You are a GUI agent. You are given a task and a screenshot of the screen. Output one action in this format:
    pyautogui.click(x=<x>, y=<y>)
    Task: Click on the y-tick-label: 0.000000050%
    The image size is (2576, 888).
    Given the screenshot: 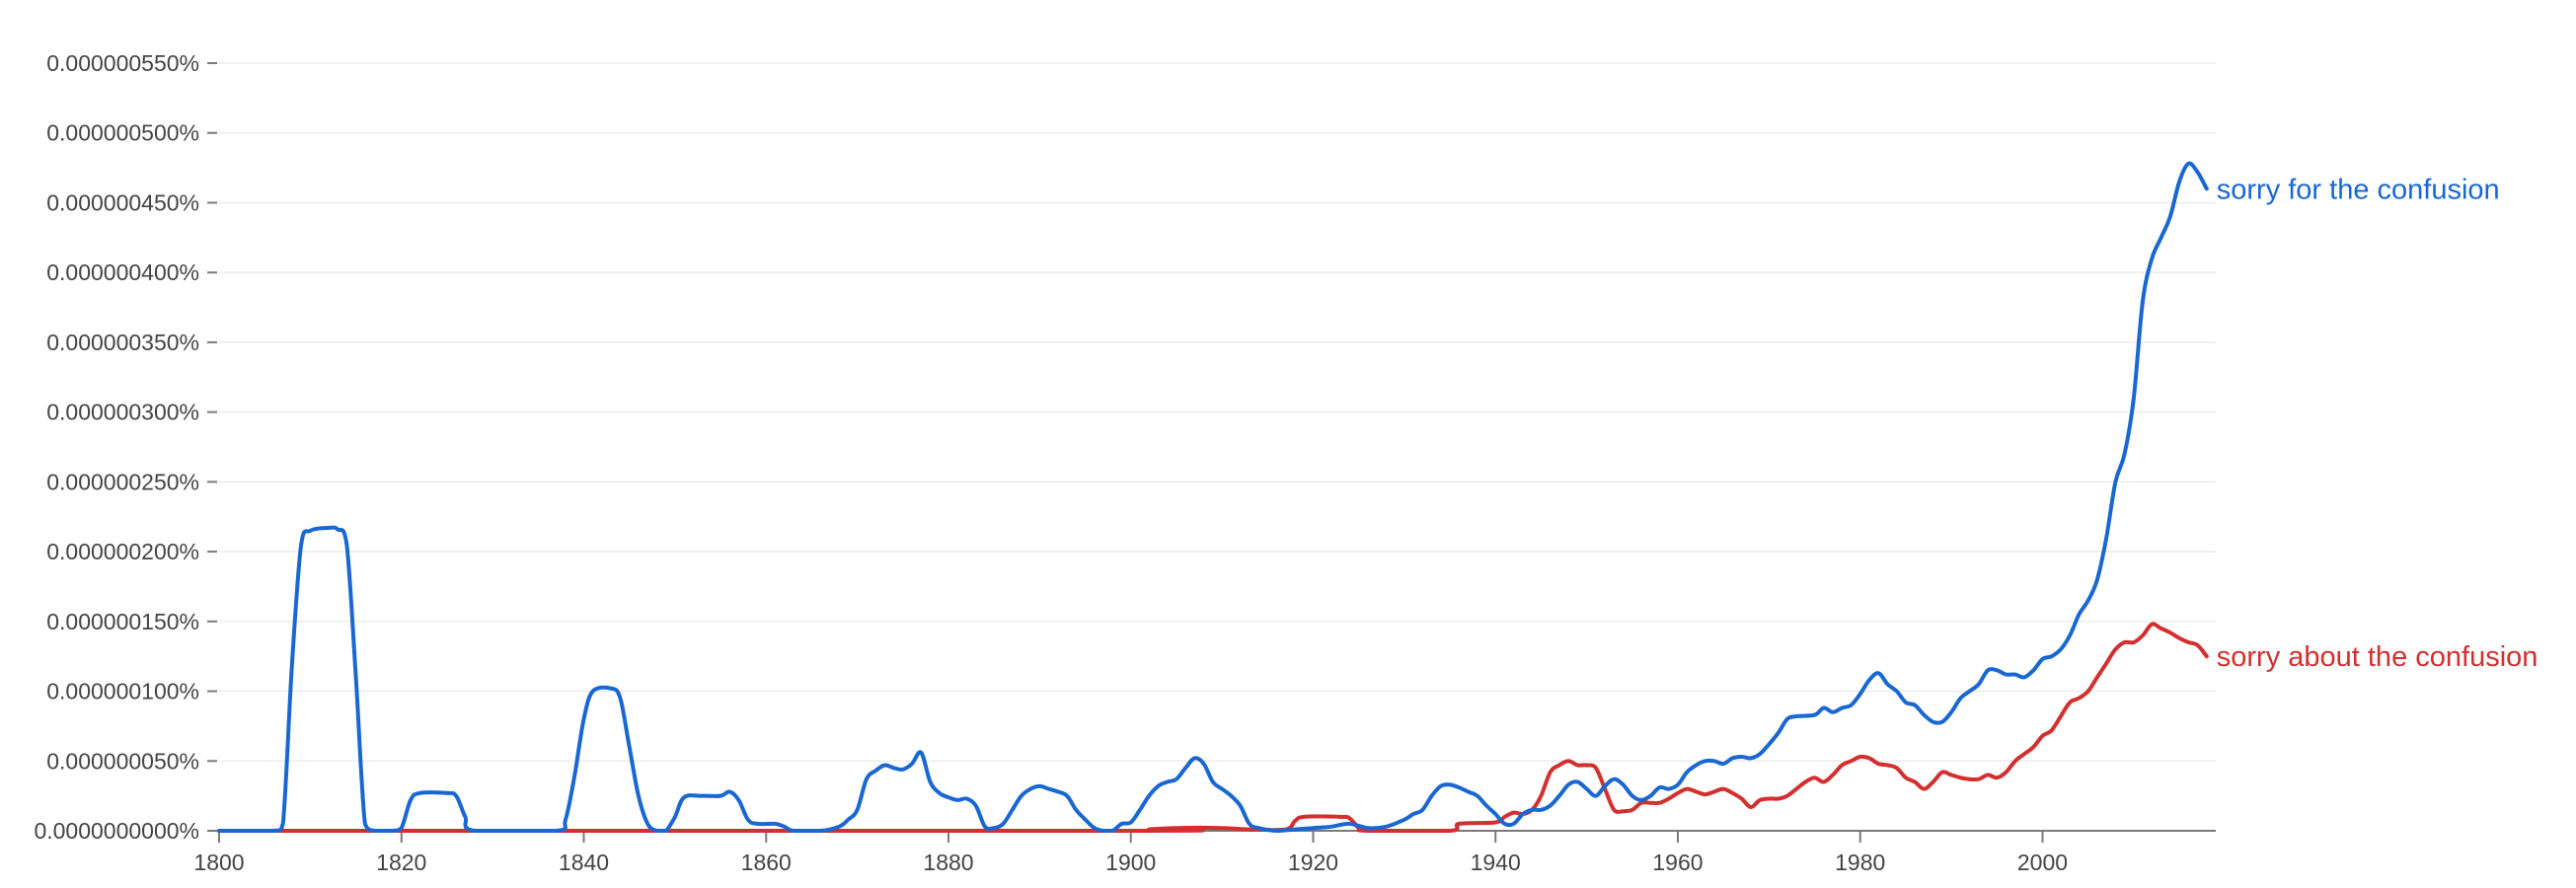 What is the action you would take?
    pyautogui.click(x=122, y=761)
    